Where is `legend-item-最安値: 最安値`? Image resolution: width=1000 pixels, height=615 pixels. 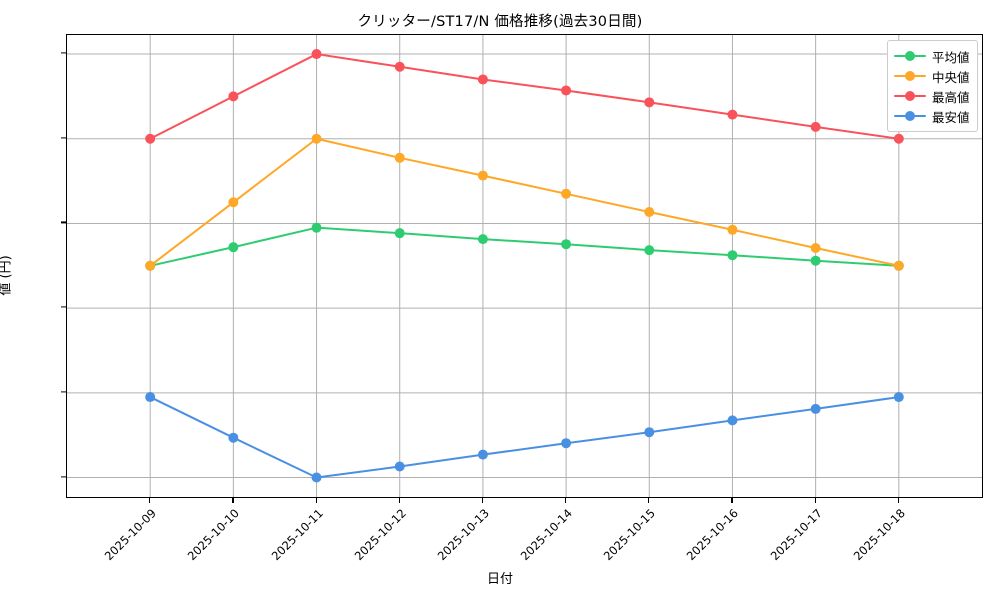
legend-item-最安値: 最安値 is located at coordinates (932, 116).